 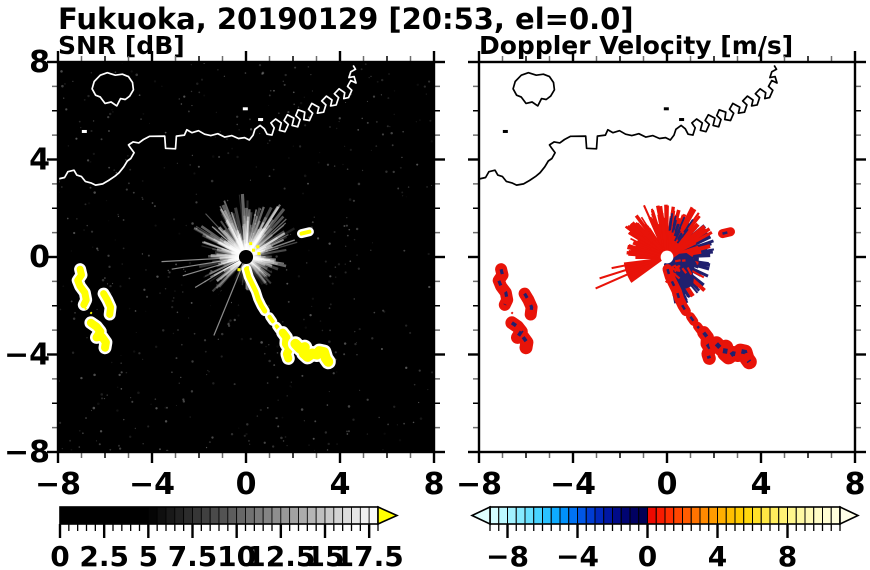 I want to click on velocity-overflow-arrow, so click(x=849, y=515).